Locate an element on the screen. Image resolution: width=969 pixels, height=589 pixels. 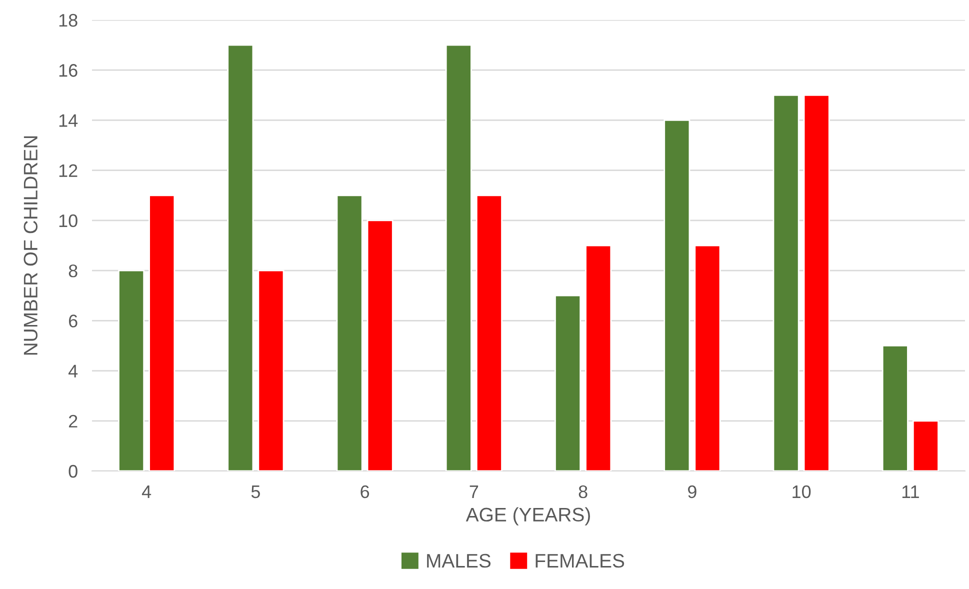
x-tick-label: 7 is located at coordinates (474, 492).